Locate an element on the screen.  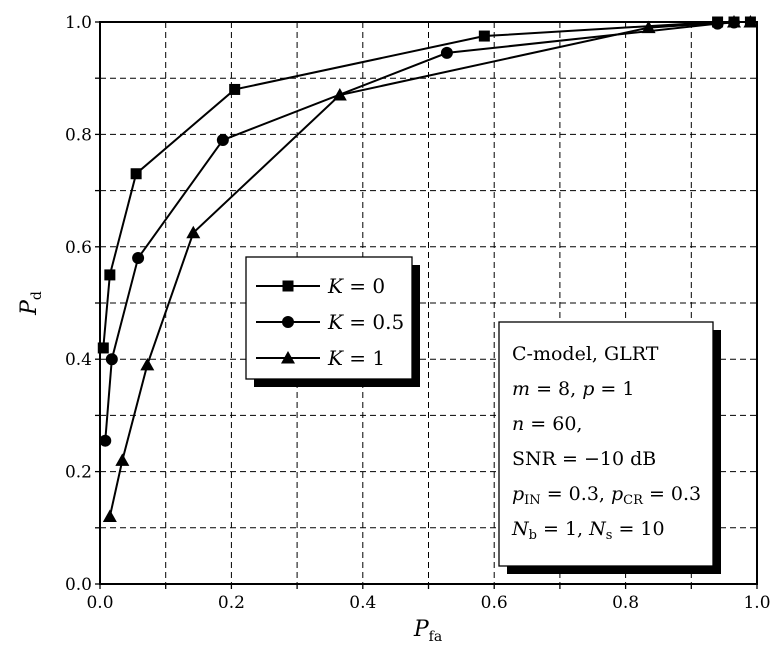
parameter-segment: n is located at coordinates (518, 424).